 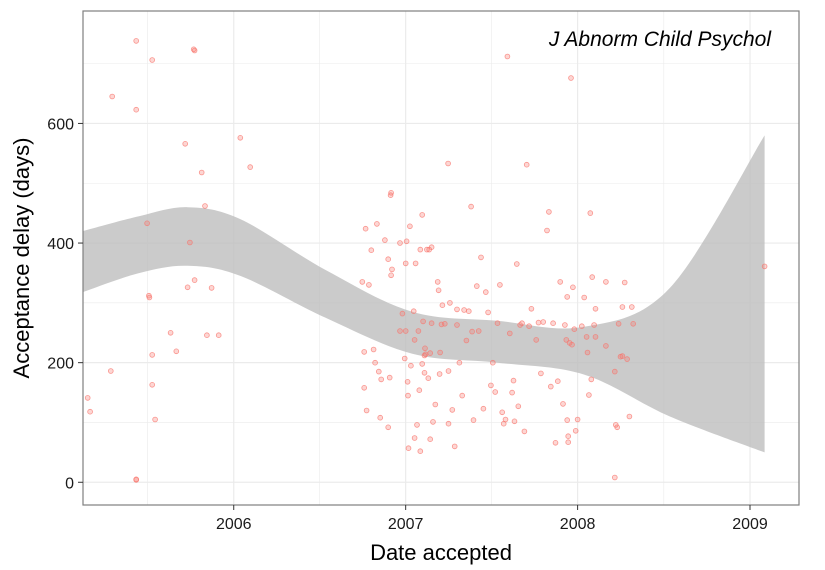 What do you see at coordinates (234, 524) in the screenshot?
I see `x-tick-label: 2006` at bounding box center [234, 524].